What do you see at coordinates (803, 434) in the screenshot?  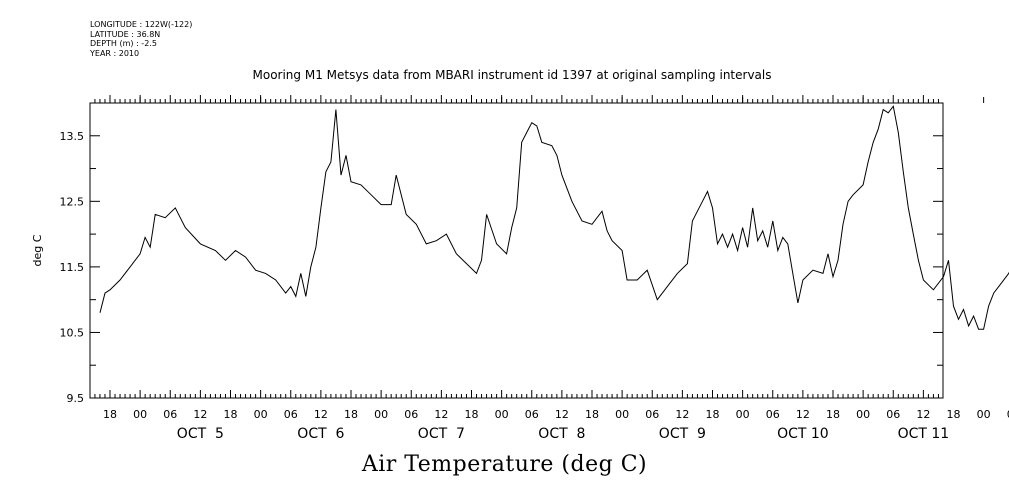 I see `x-date-label: OCT 10` at bounding box center [803, 434].